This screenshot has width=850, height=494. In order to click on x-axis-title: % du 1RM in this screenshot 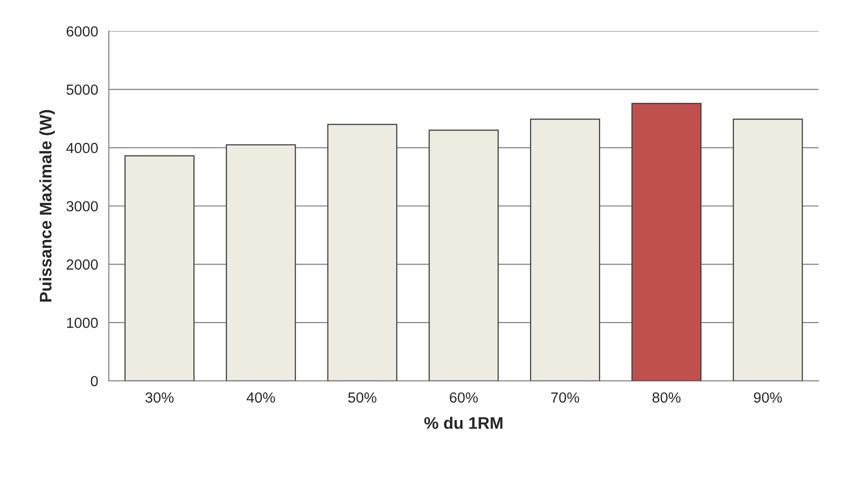, I will do `click(463, 422)`.